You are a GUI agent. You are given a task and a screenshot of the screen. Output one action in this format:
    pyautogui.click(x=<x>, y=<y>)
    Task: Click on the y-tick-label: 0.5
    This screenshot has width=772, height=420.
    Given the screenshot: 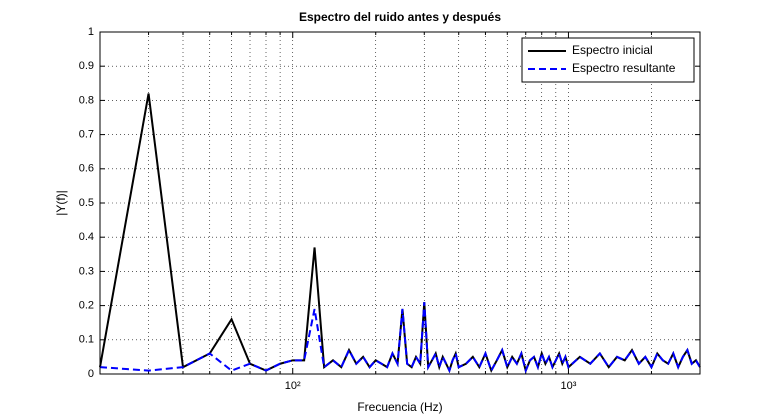 What is the action you would take?
    pyautogui.click(x=86, y=203)
    